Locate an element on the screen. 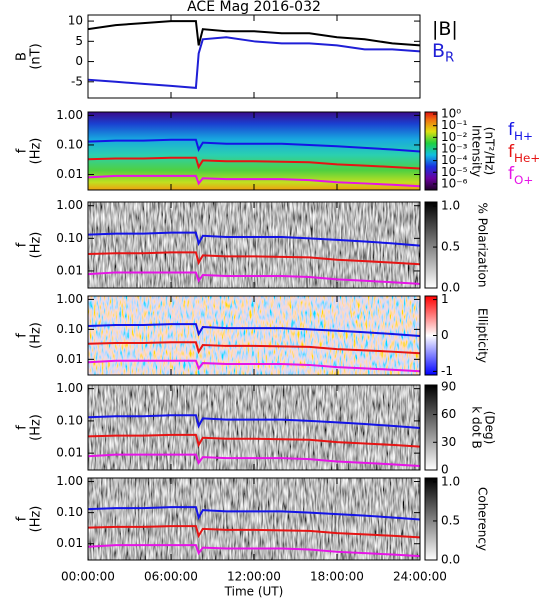 The image size is (550, 600). x-tick-label: 06:00:00 is located at coordinates (171, 577).